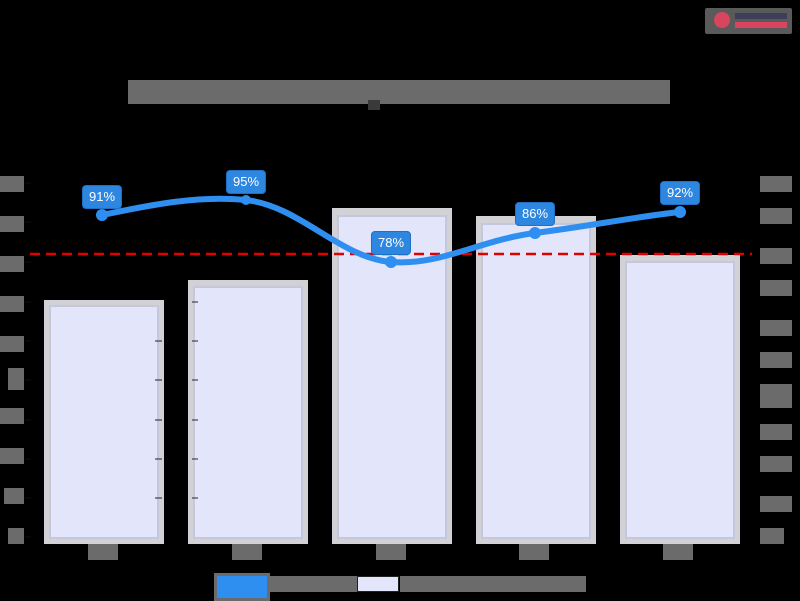 Image resolution: width=800 pixels, height=601 pixels. What do you see at coordinates (391, 243) in the screenshot?
I see `data-label: 78%` at bounding box center [391, 243].